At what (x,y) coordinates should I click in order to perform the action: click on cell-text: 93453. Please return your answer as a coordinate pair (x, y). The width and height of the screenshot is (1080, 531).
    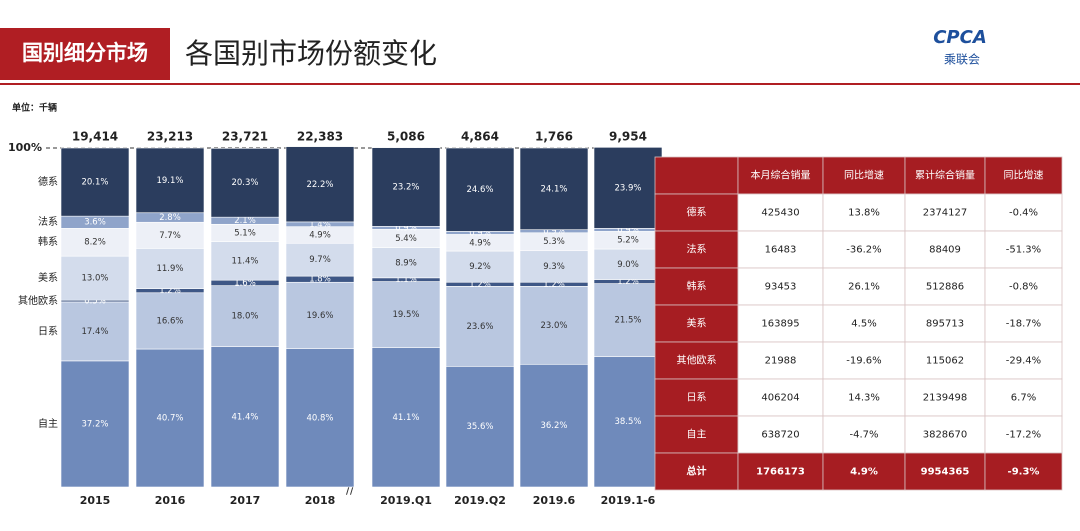
    Looking at the image, I should click on (781, 287).